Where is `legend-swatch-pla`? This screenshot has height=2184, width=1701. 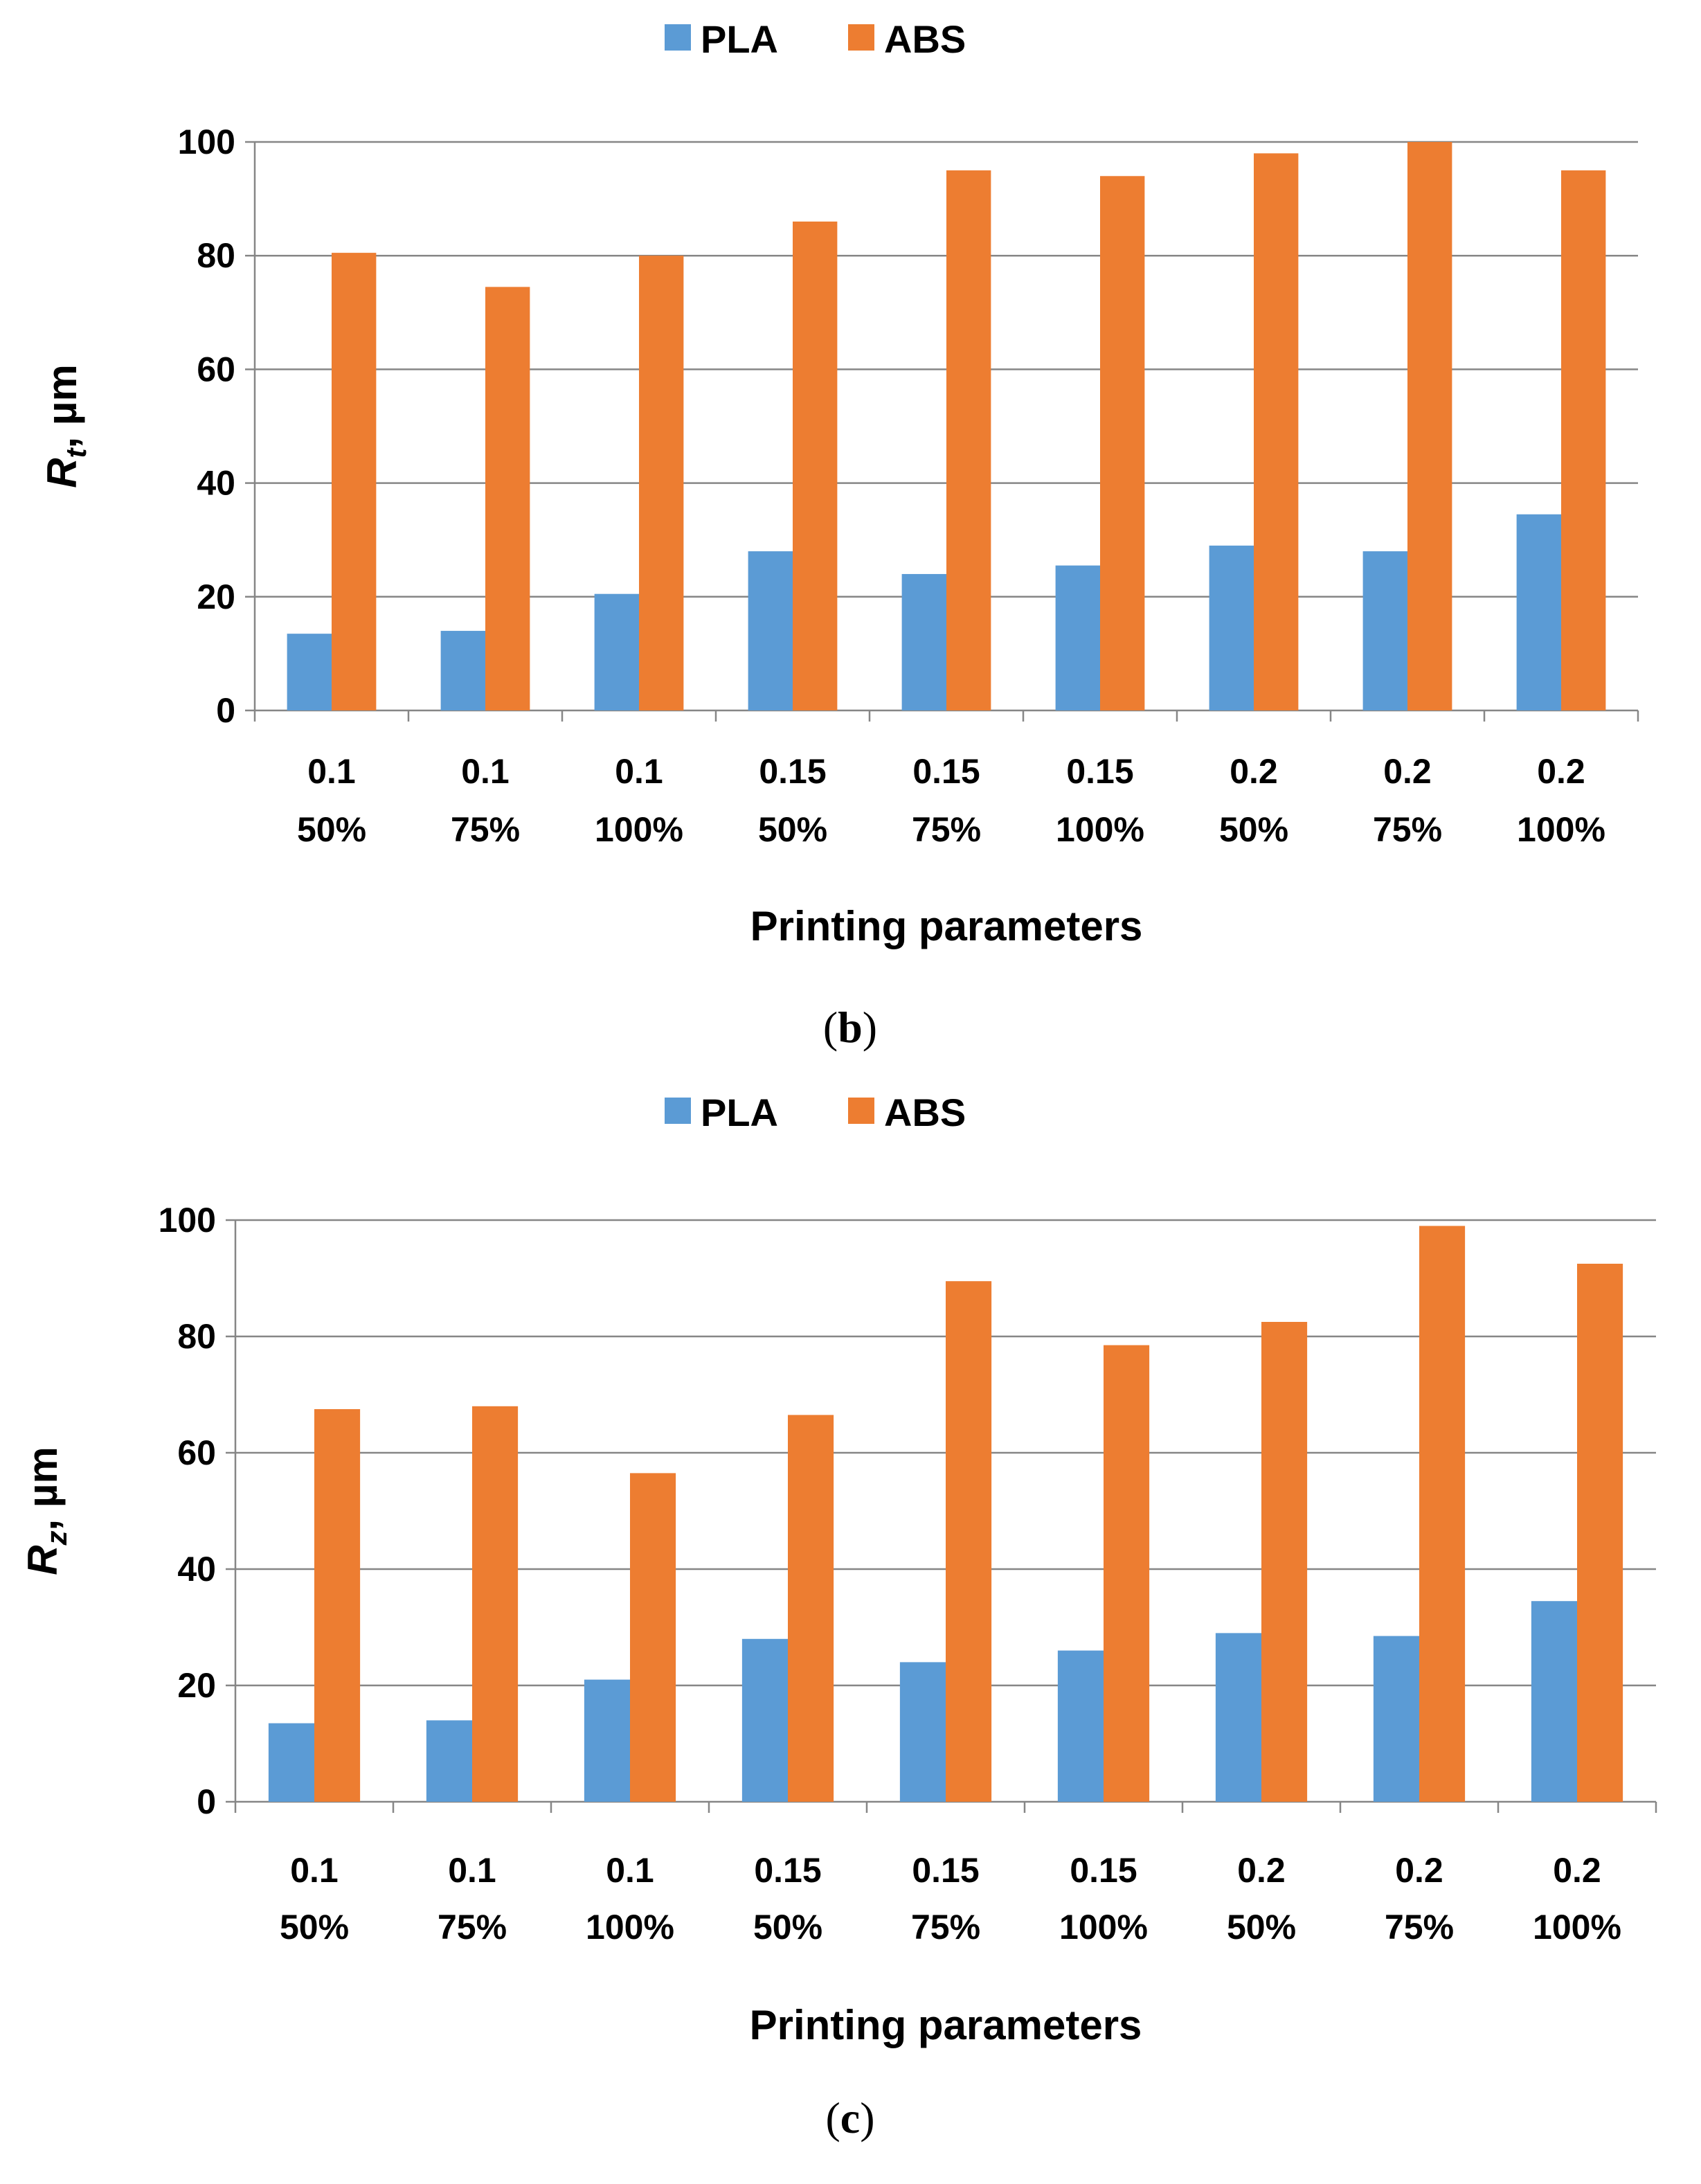 legend-swatch-pla is located at coordinates (678, 37).